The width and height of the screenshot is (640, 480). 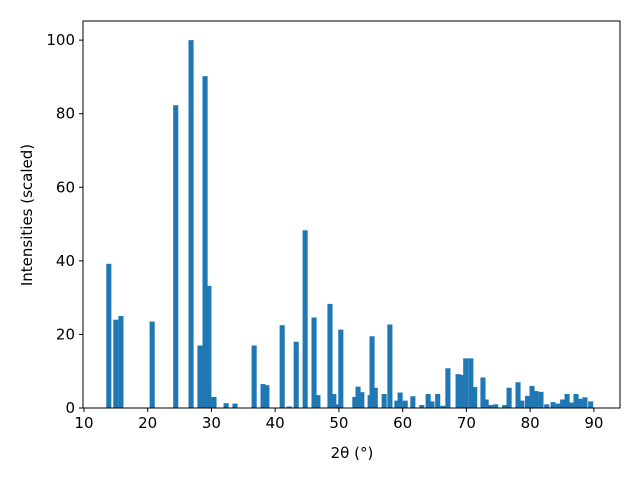 What do you see at coordinates (65, 334) in the screenshot?
I see `y-tick-label: 20` at bounding box center [65, 334].